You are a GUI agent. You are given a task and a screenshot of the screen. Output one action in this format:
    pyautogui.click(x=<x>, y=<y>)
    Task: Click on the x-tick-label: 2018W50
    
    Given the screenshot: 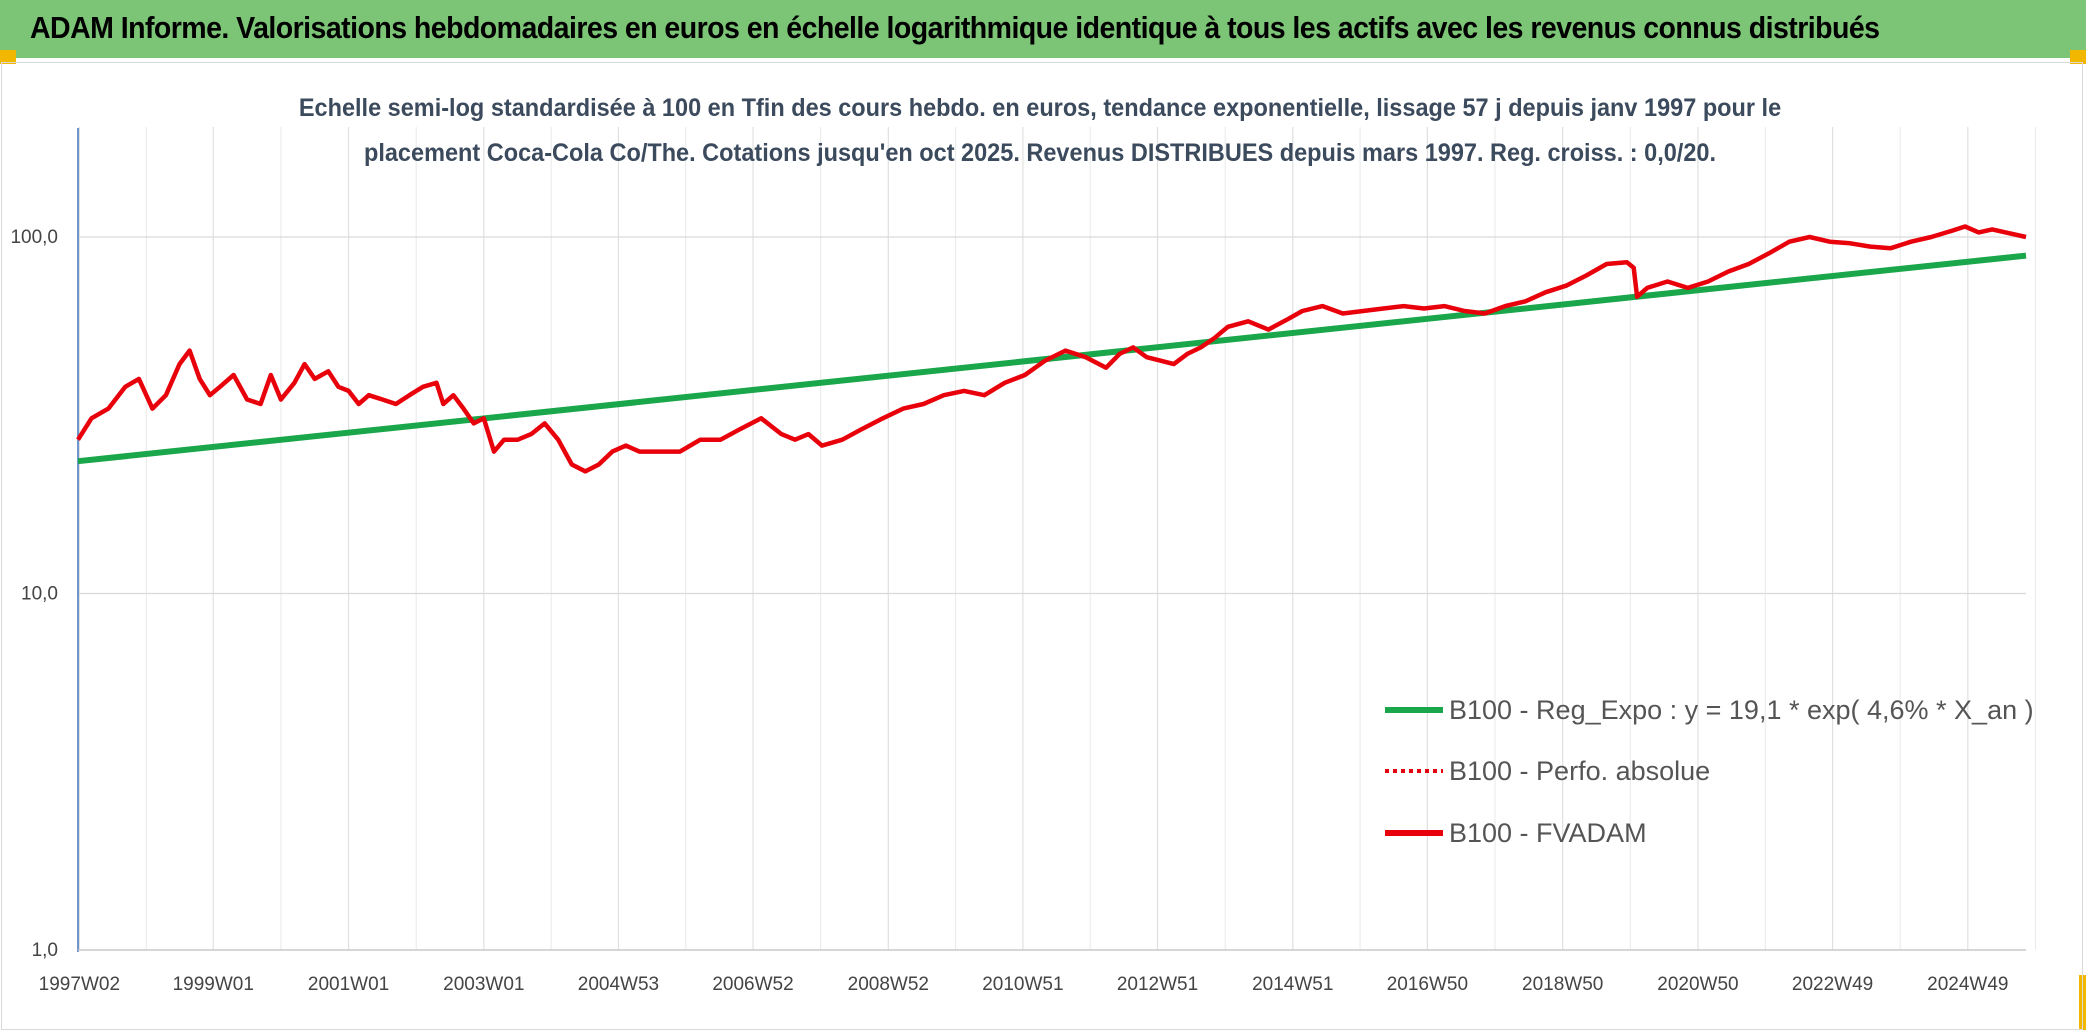 What is the action you would take?
    pyautogui.click(x=1562, y=984)
    